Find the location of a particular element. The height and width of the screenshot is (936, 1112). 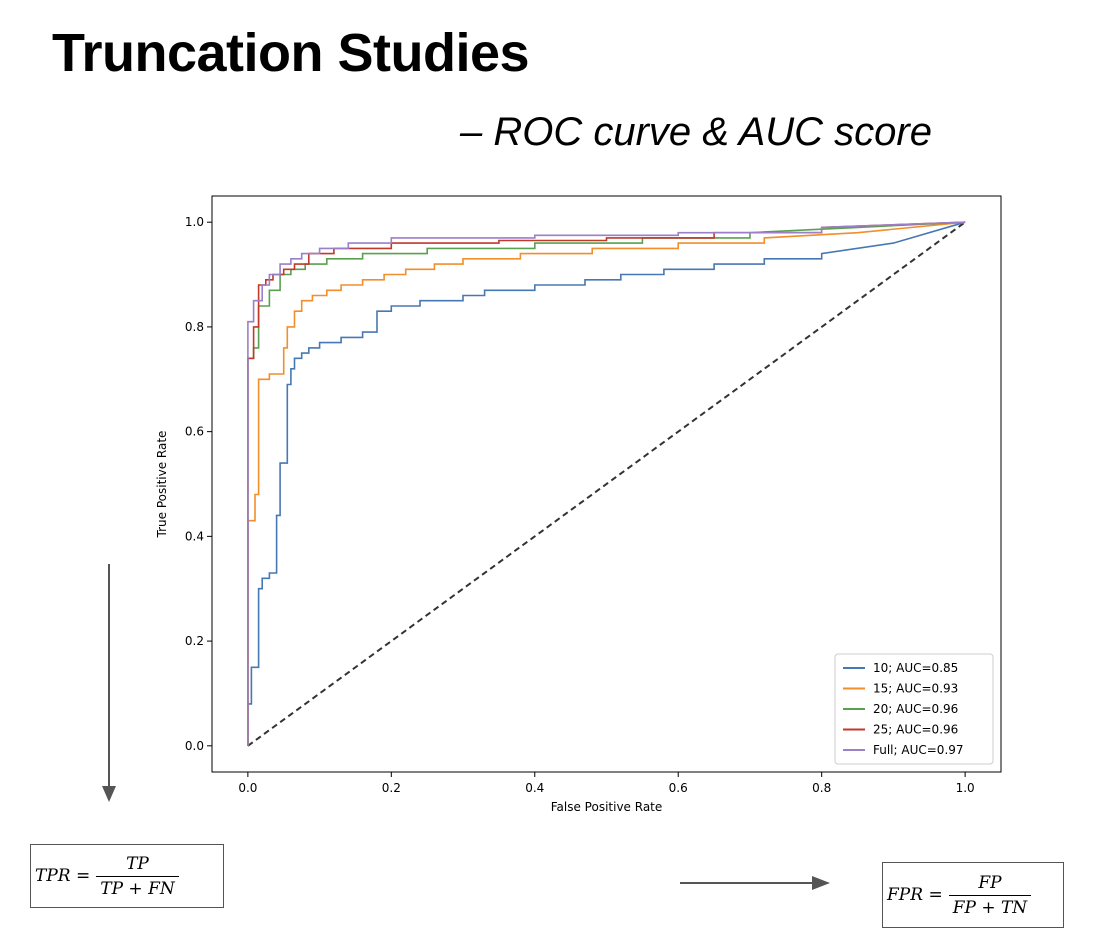

fpr-fraction: FP FP + TN is located at coordinates (990, 895).